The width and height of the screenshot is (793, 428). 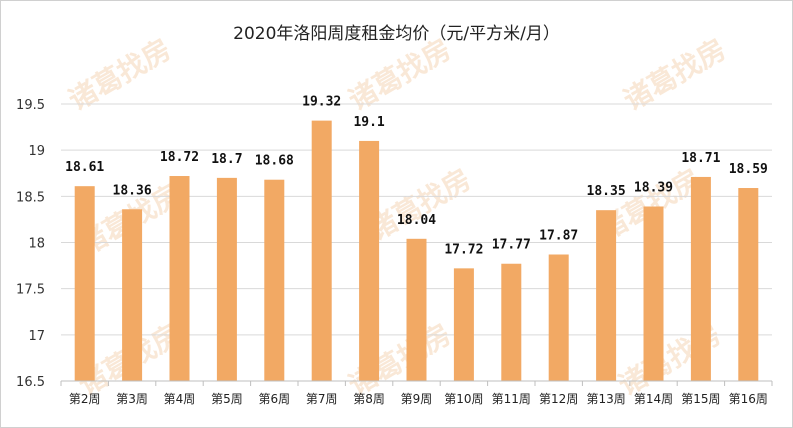 What do you see at coordinates (132, 399) in the screenshot?
I see `x-tick-label: 第3周` at bounding box center [132, 399].